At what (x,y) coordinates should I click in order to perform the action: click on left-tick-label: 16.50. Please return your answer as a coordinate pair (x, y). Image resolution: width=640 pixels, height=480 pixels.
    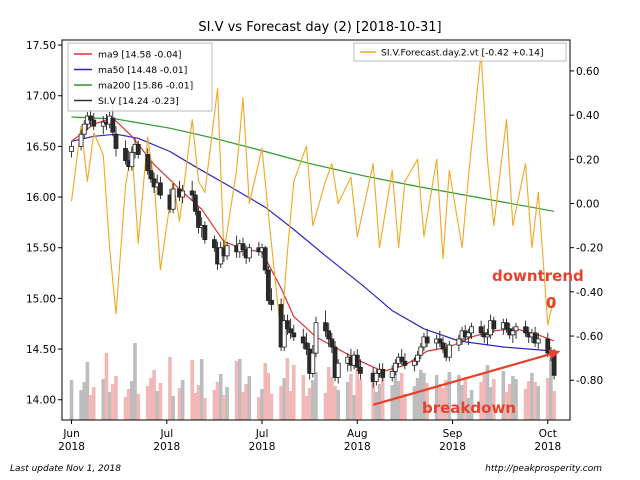
    Looking at the image, I should click on (41, 147).